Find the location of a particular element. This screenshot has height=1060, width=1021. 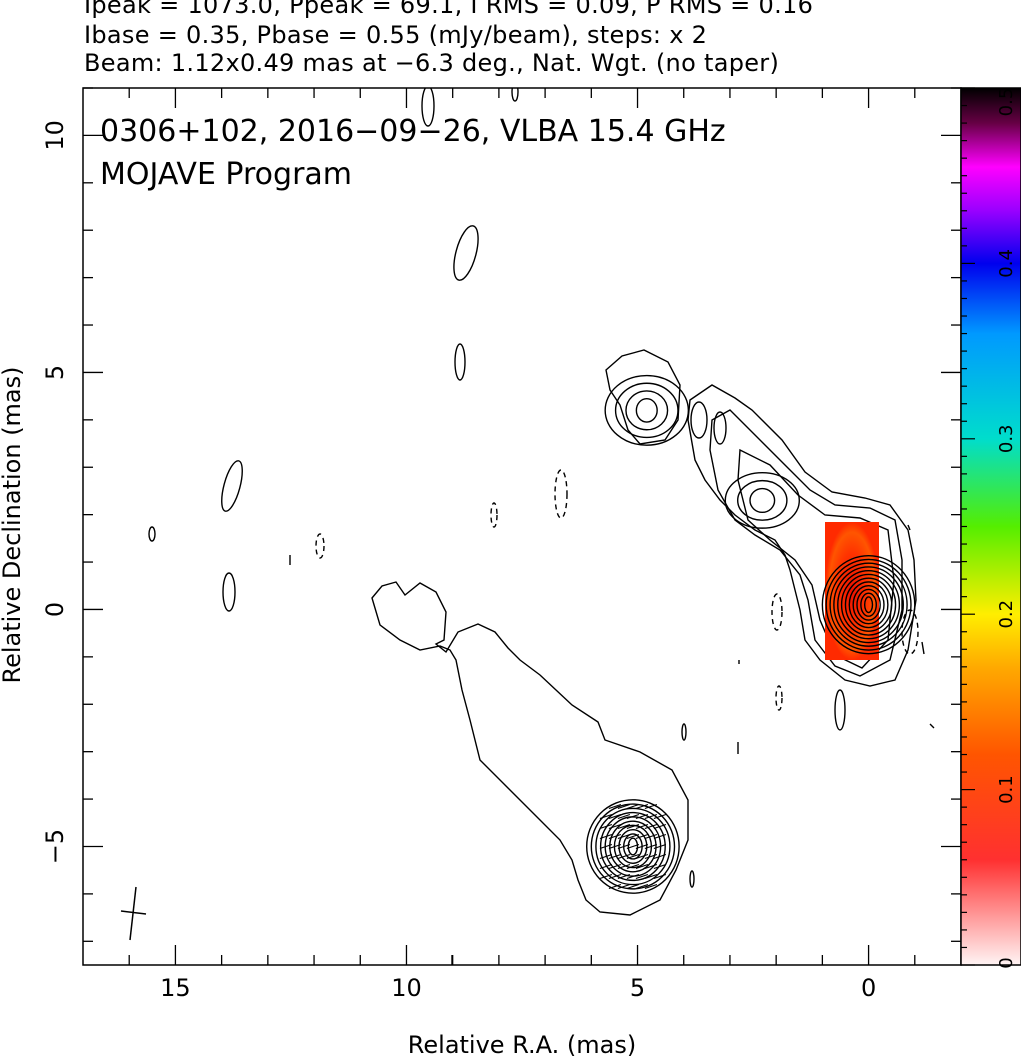

beam-minor-axis is located at coordinates (133, 912).